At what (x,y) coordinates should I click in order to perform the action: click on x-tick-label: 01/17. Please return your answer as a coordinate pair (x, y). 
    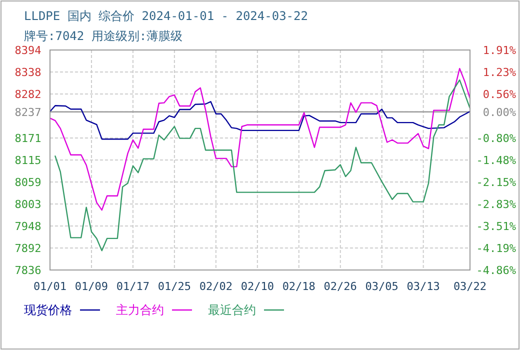
    Looking at the image, I should click on (133, 286).